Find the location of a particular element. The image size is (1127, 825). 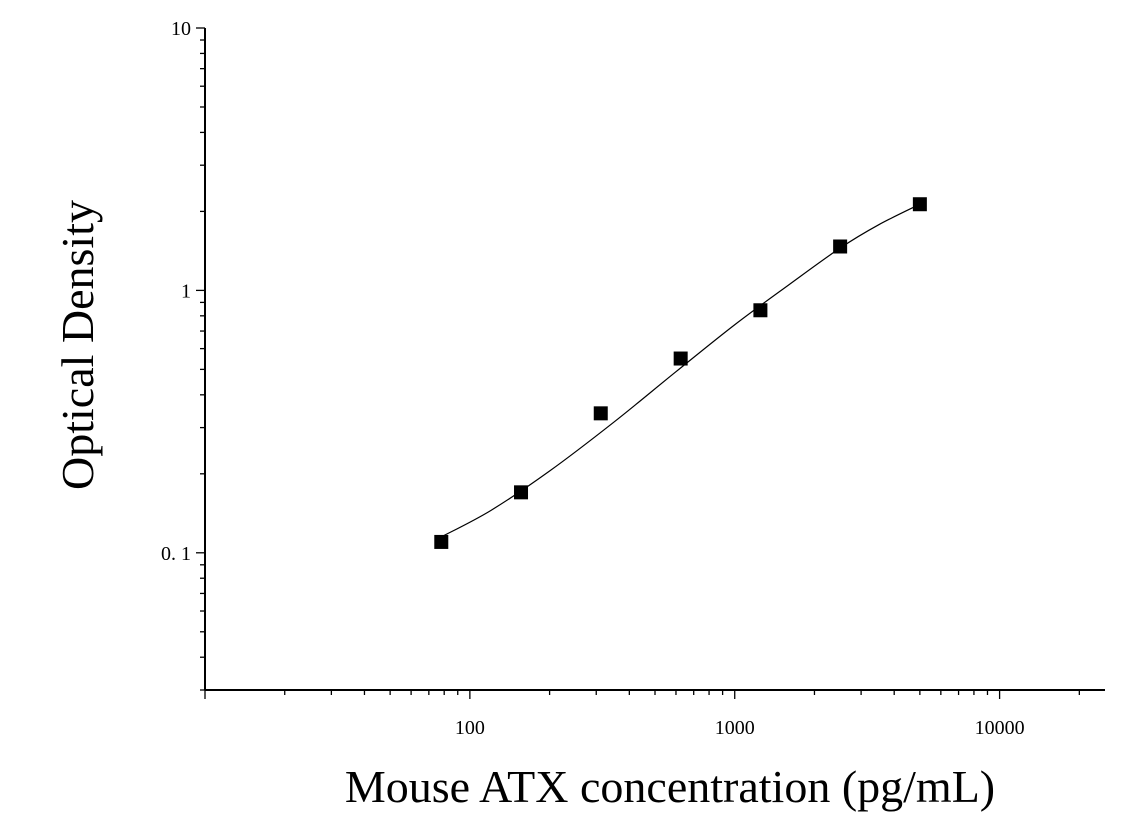

y-tick-label: 1 is located at coordinates (186, 291).